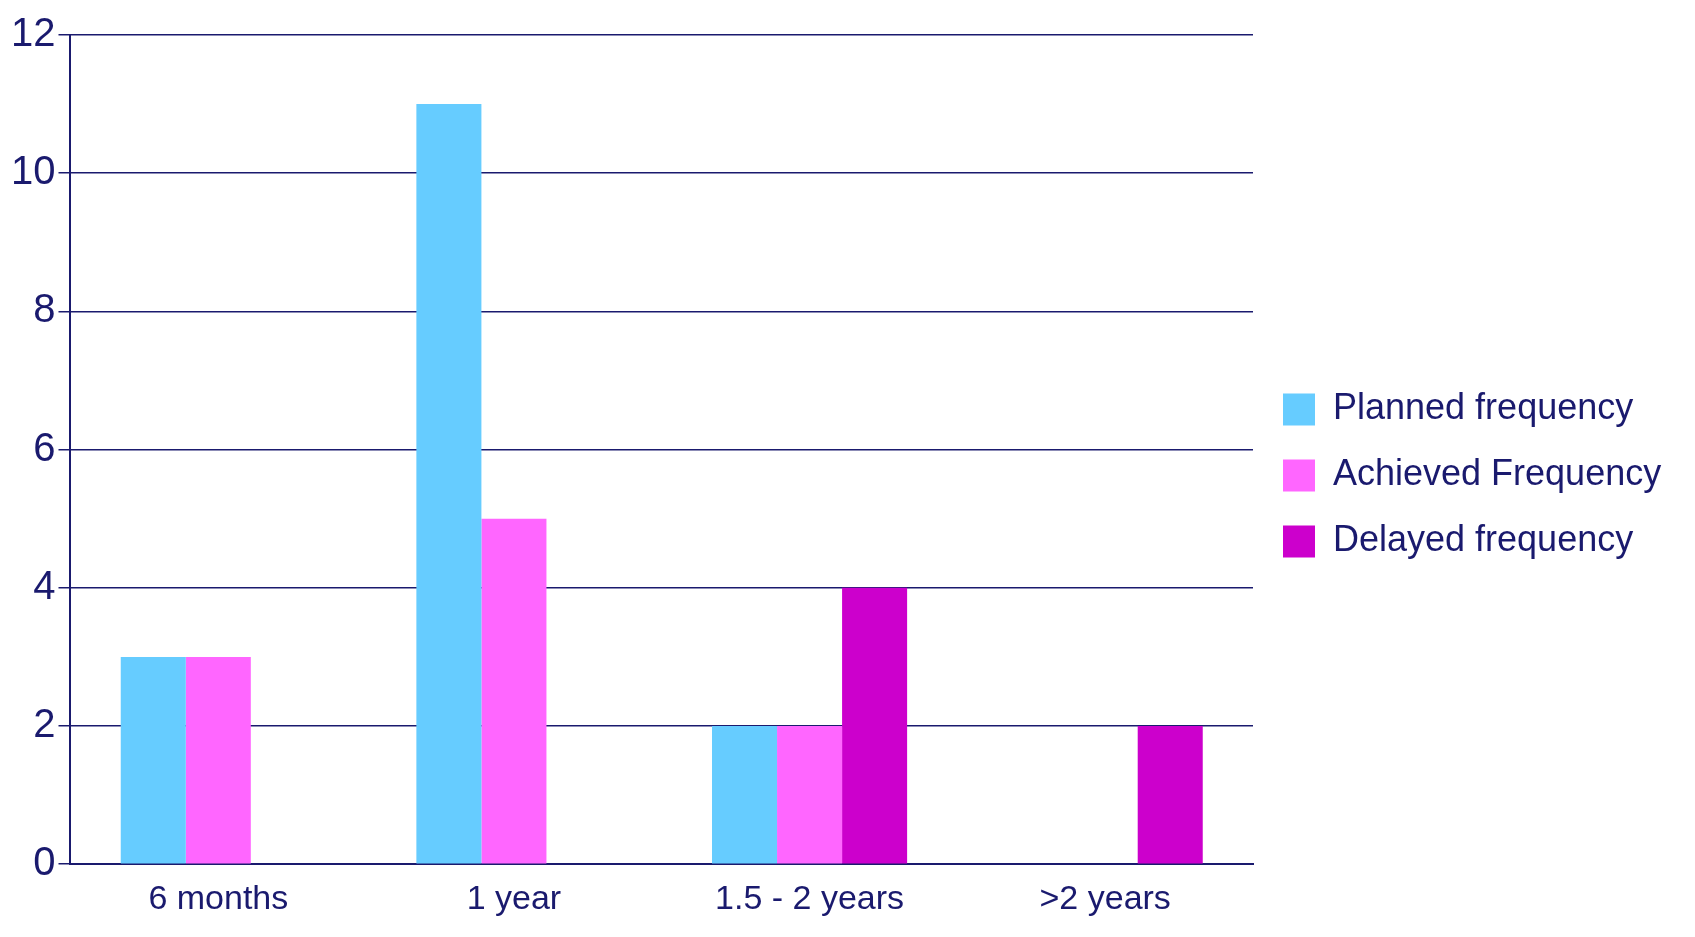 Image resolution: width=1695 pixels, height=937 pixels. What do you see at coordinates (44, 861) in the screenshot?
I see `y-tick-label: 0` at bounding box center [44, 861].